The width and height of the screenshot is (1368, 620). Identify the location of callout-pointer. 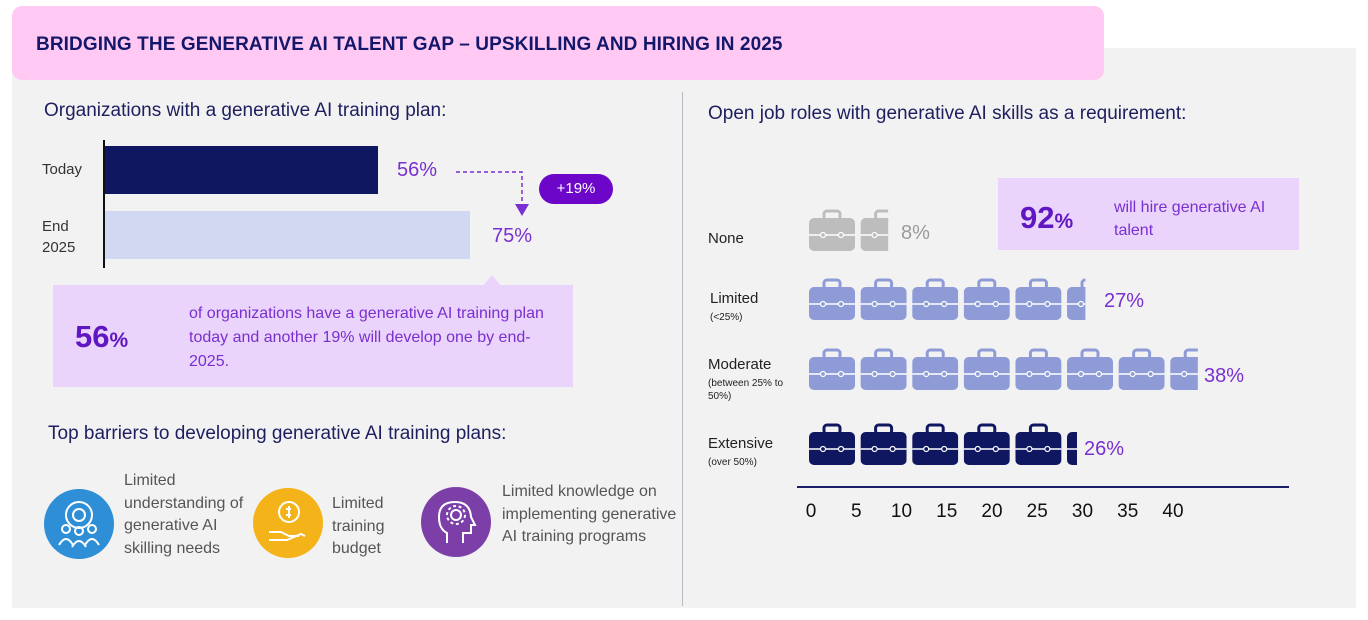
(492, 280).